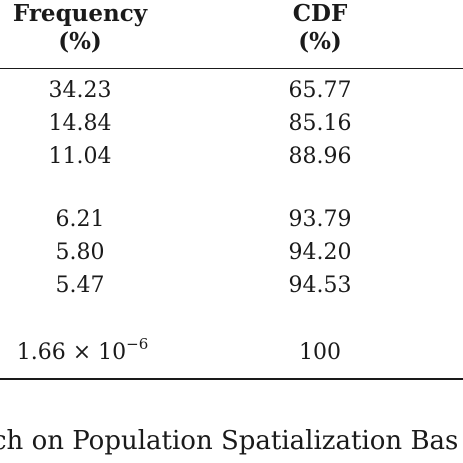  Describe the element at coordinates (320, 352) in the screenshot. I see `cdf-cell: 100` at that location.